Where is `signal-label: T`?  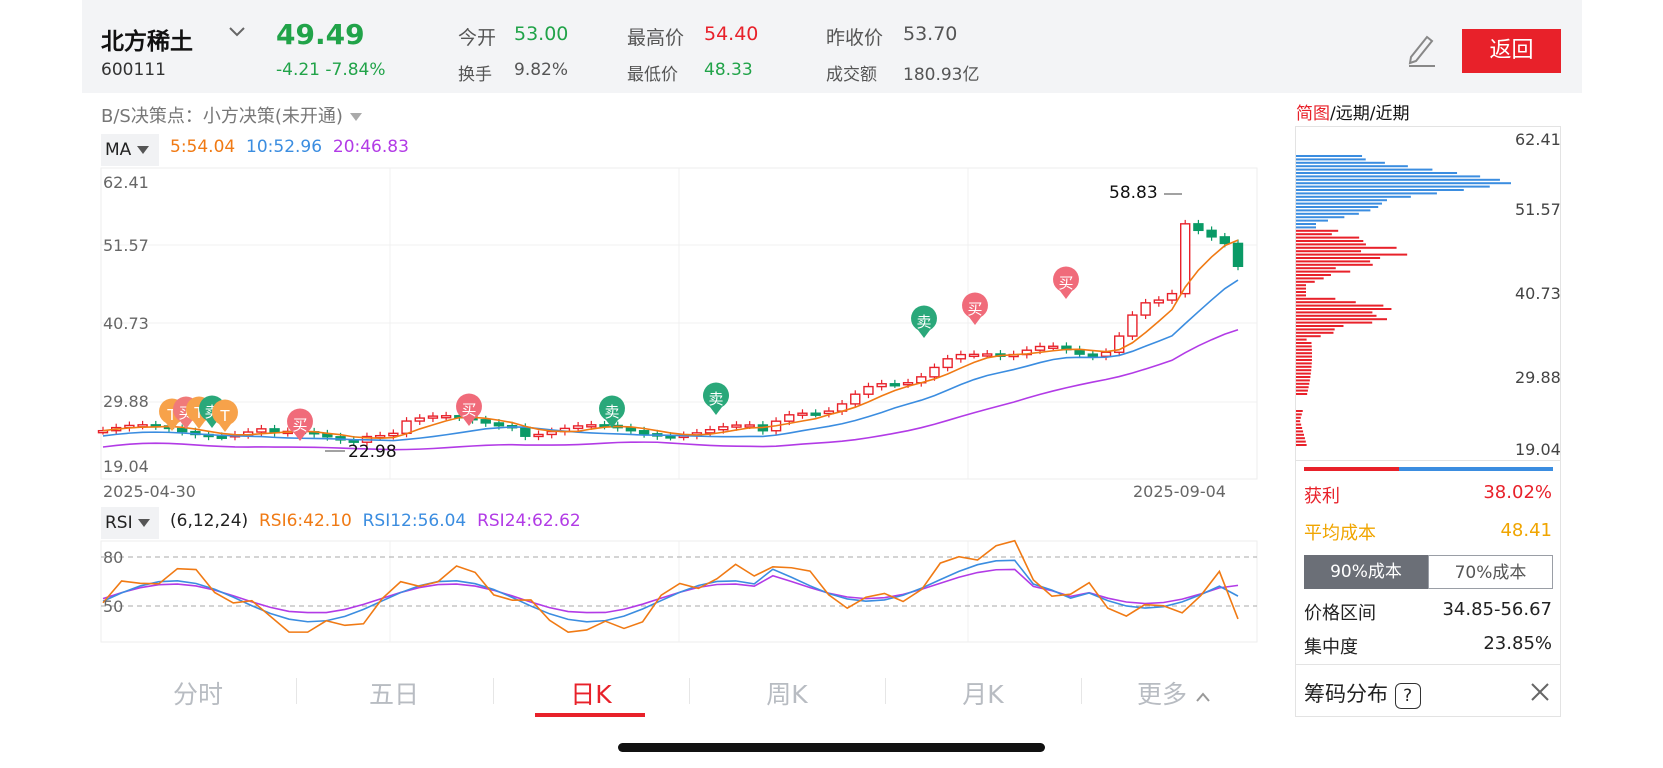
signal-label: T is located at coordinates (198, 413).